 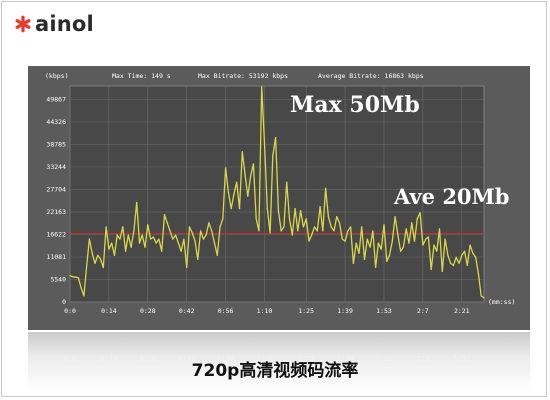 What do you see at coordinates (141, 76) in the screenshot?
I see `header-max-time: Max Time: 149 s` at bounding box center [141, 76].